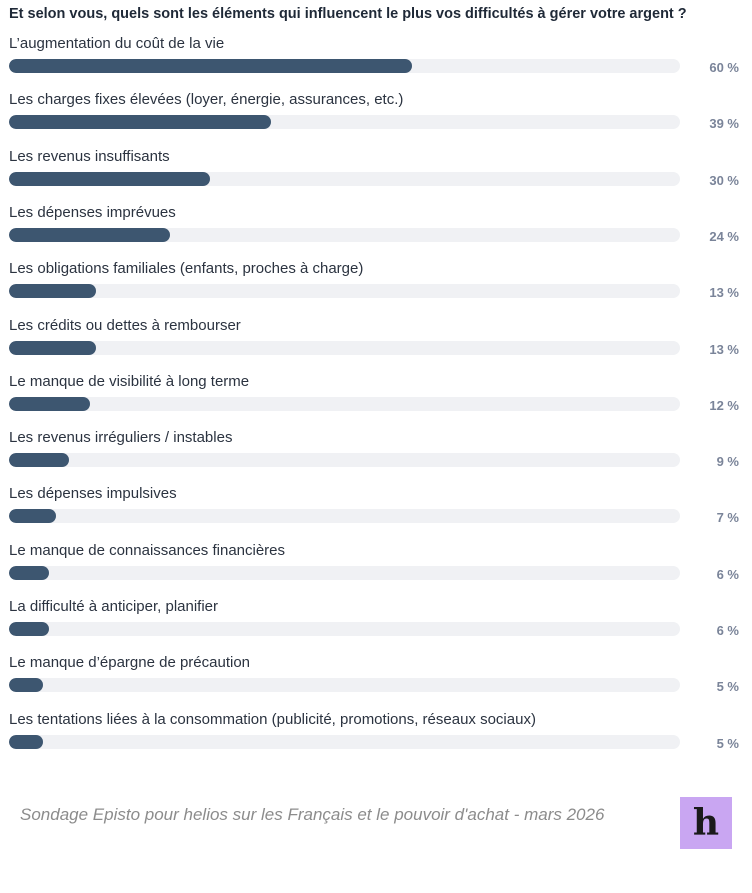  I want to click on bar-row: Les revenus irréguliers / instables 9 %, so click(376, 457).